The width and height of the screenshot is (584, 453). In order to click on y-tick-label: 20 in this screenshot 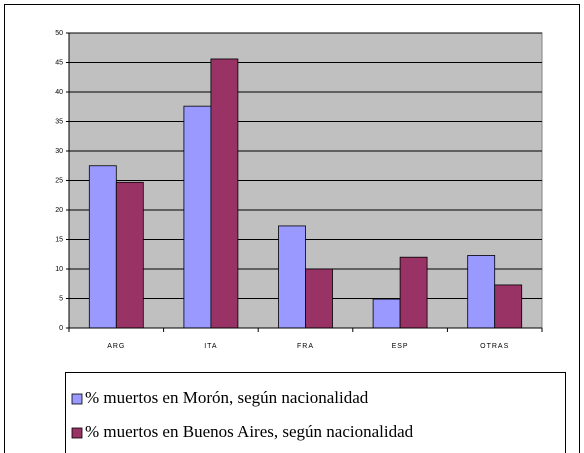, I will do `click(59, 210)`.